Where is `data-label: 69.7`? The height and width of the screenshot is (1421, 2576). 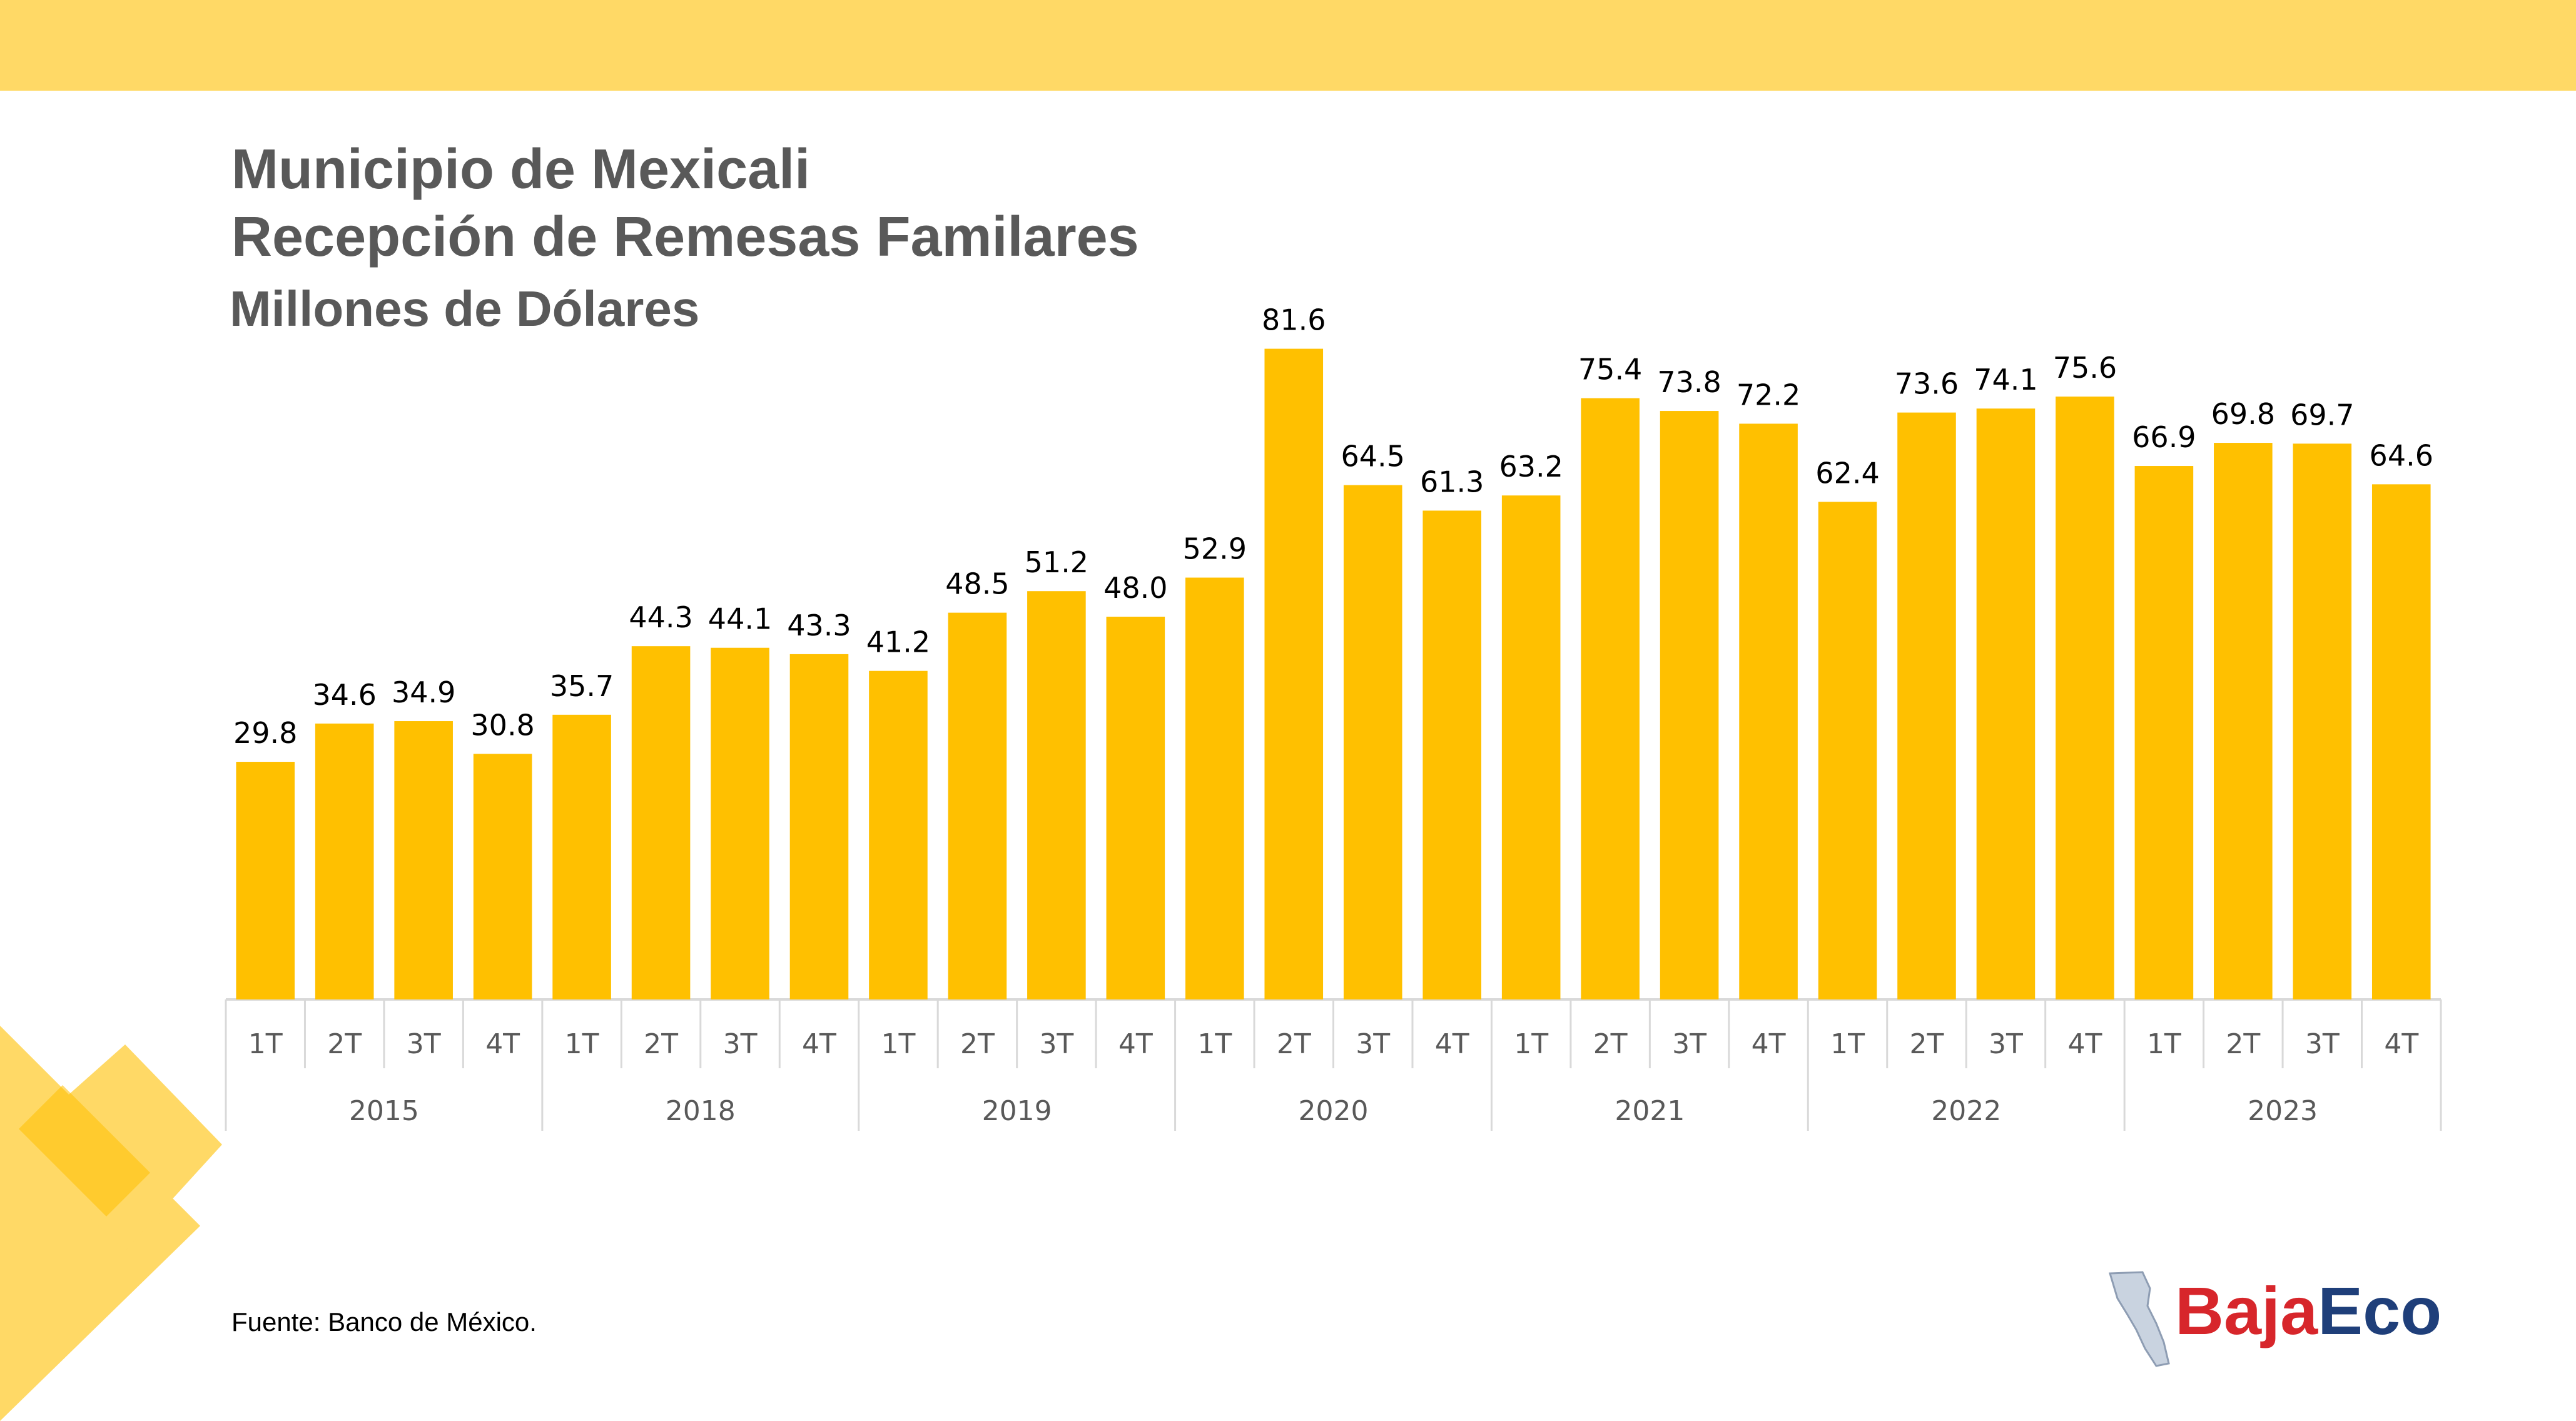
data-label: 69.7 is located at coordinates (2322, 415).